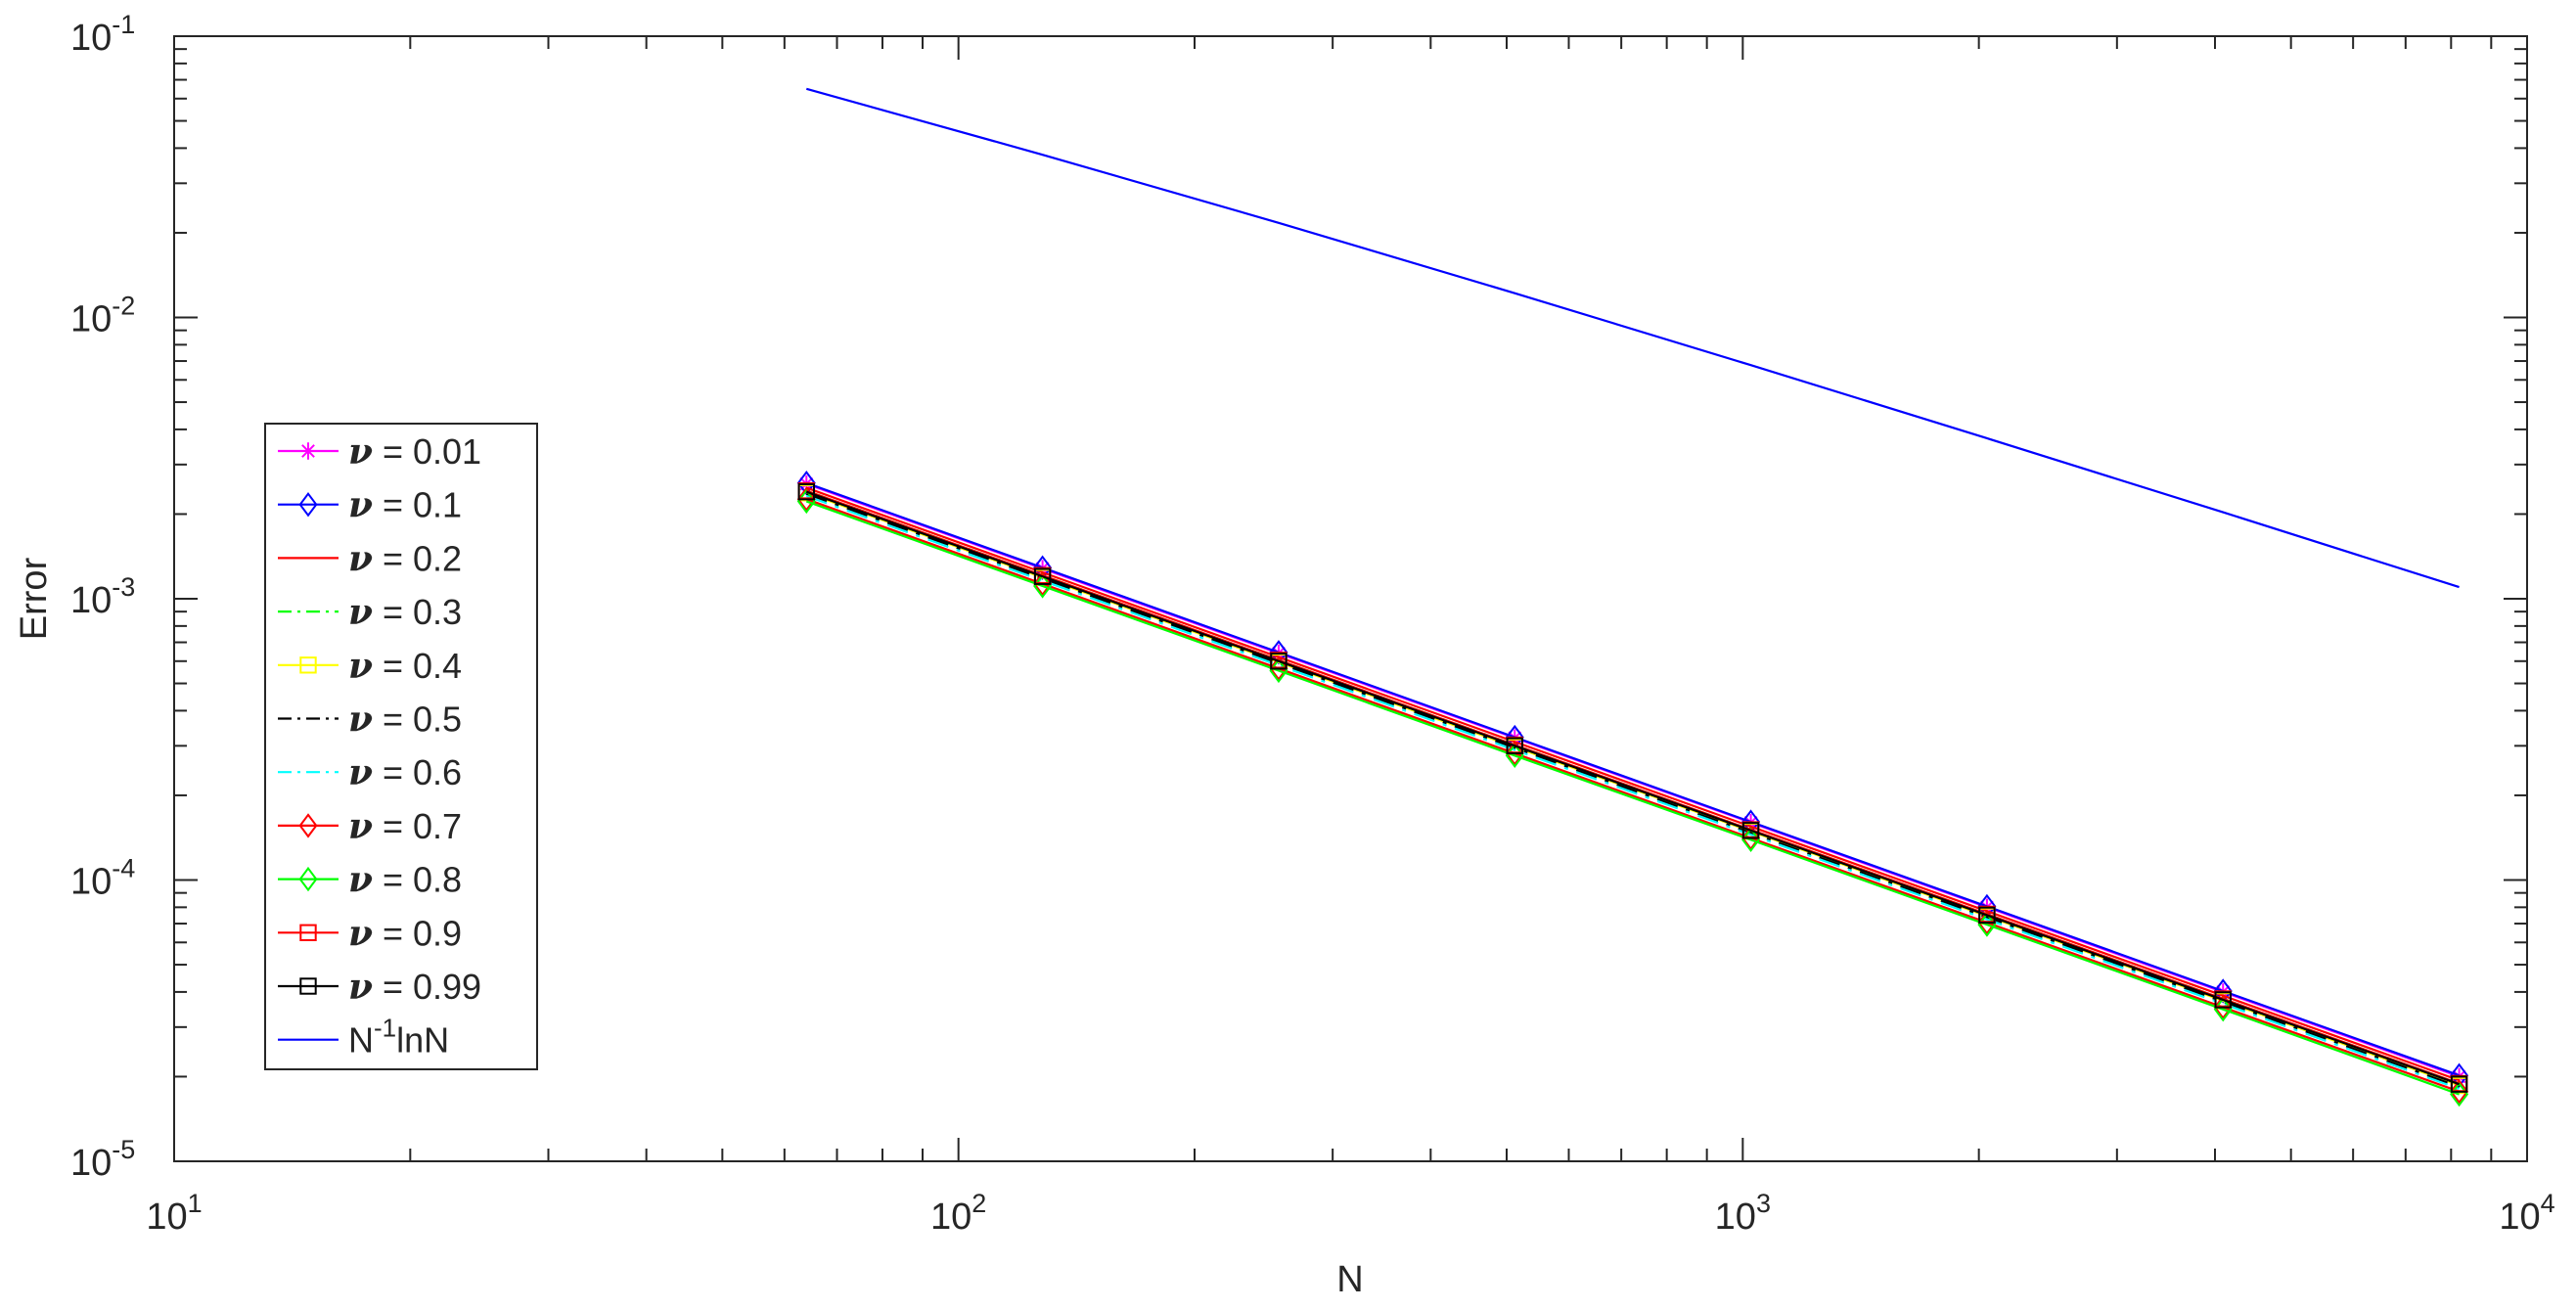  What do you see at coordinates (102, 596) in the screenshot?
I see `y-tick-label: 10⁻³` at bounding box center [102, 596].